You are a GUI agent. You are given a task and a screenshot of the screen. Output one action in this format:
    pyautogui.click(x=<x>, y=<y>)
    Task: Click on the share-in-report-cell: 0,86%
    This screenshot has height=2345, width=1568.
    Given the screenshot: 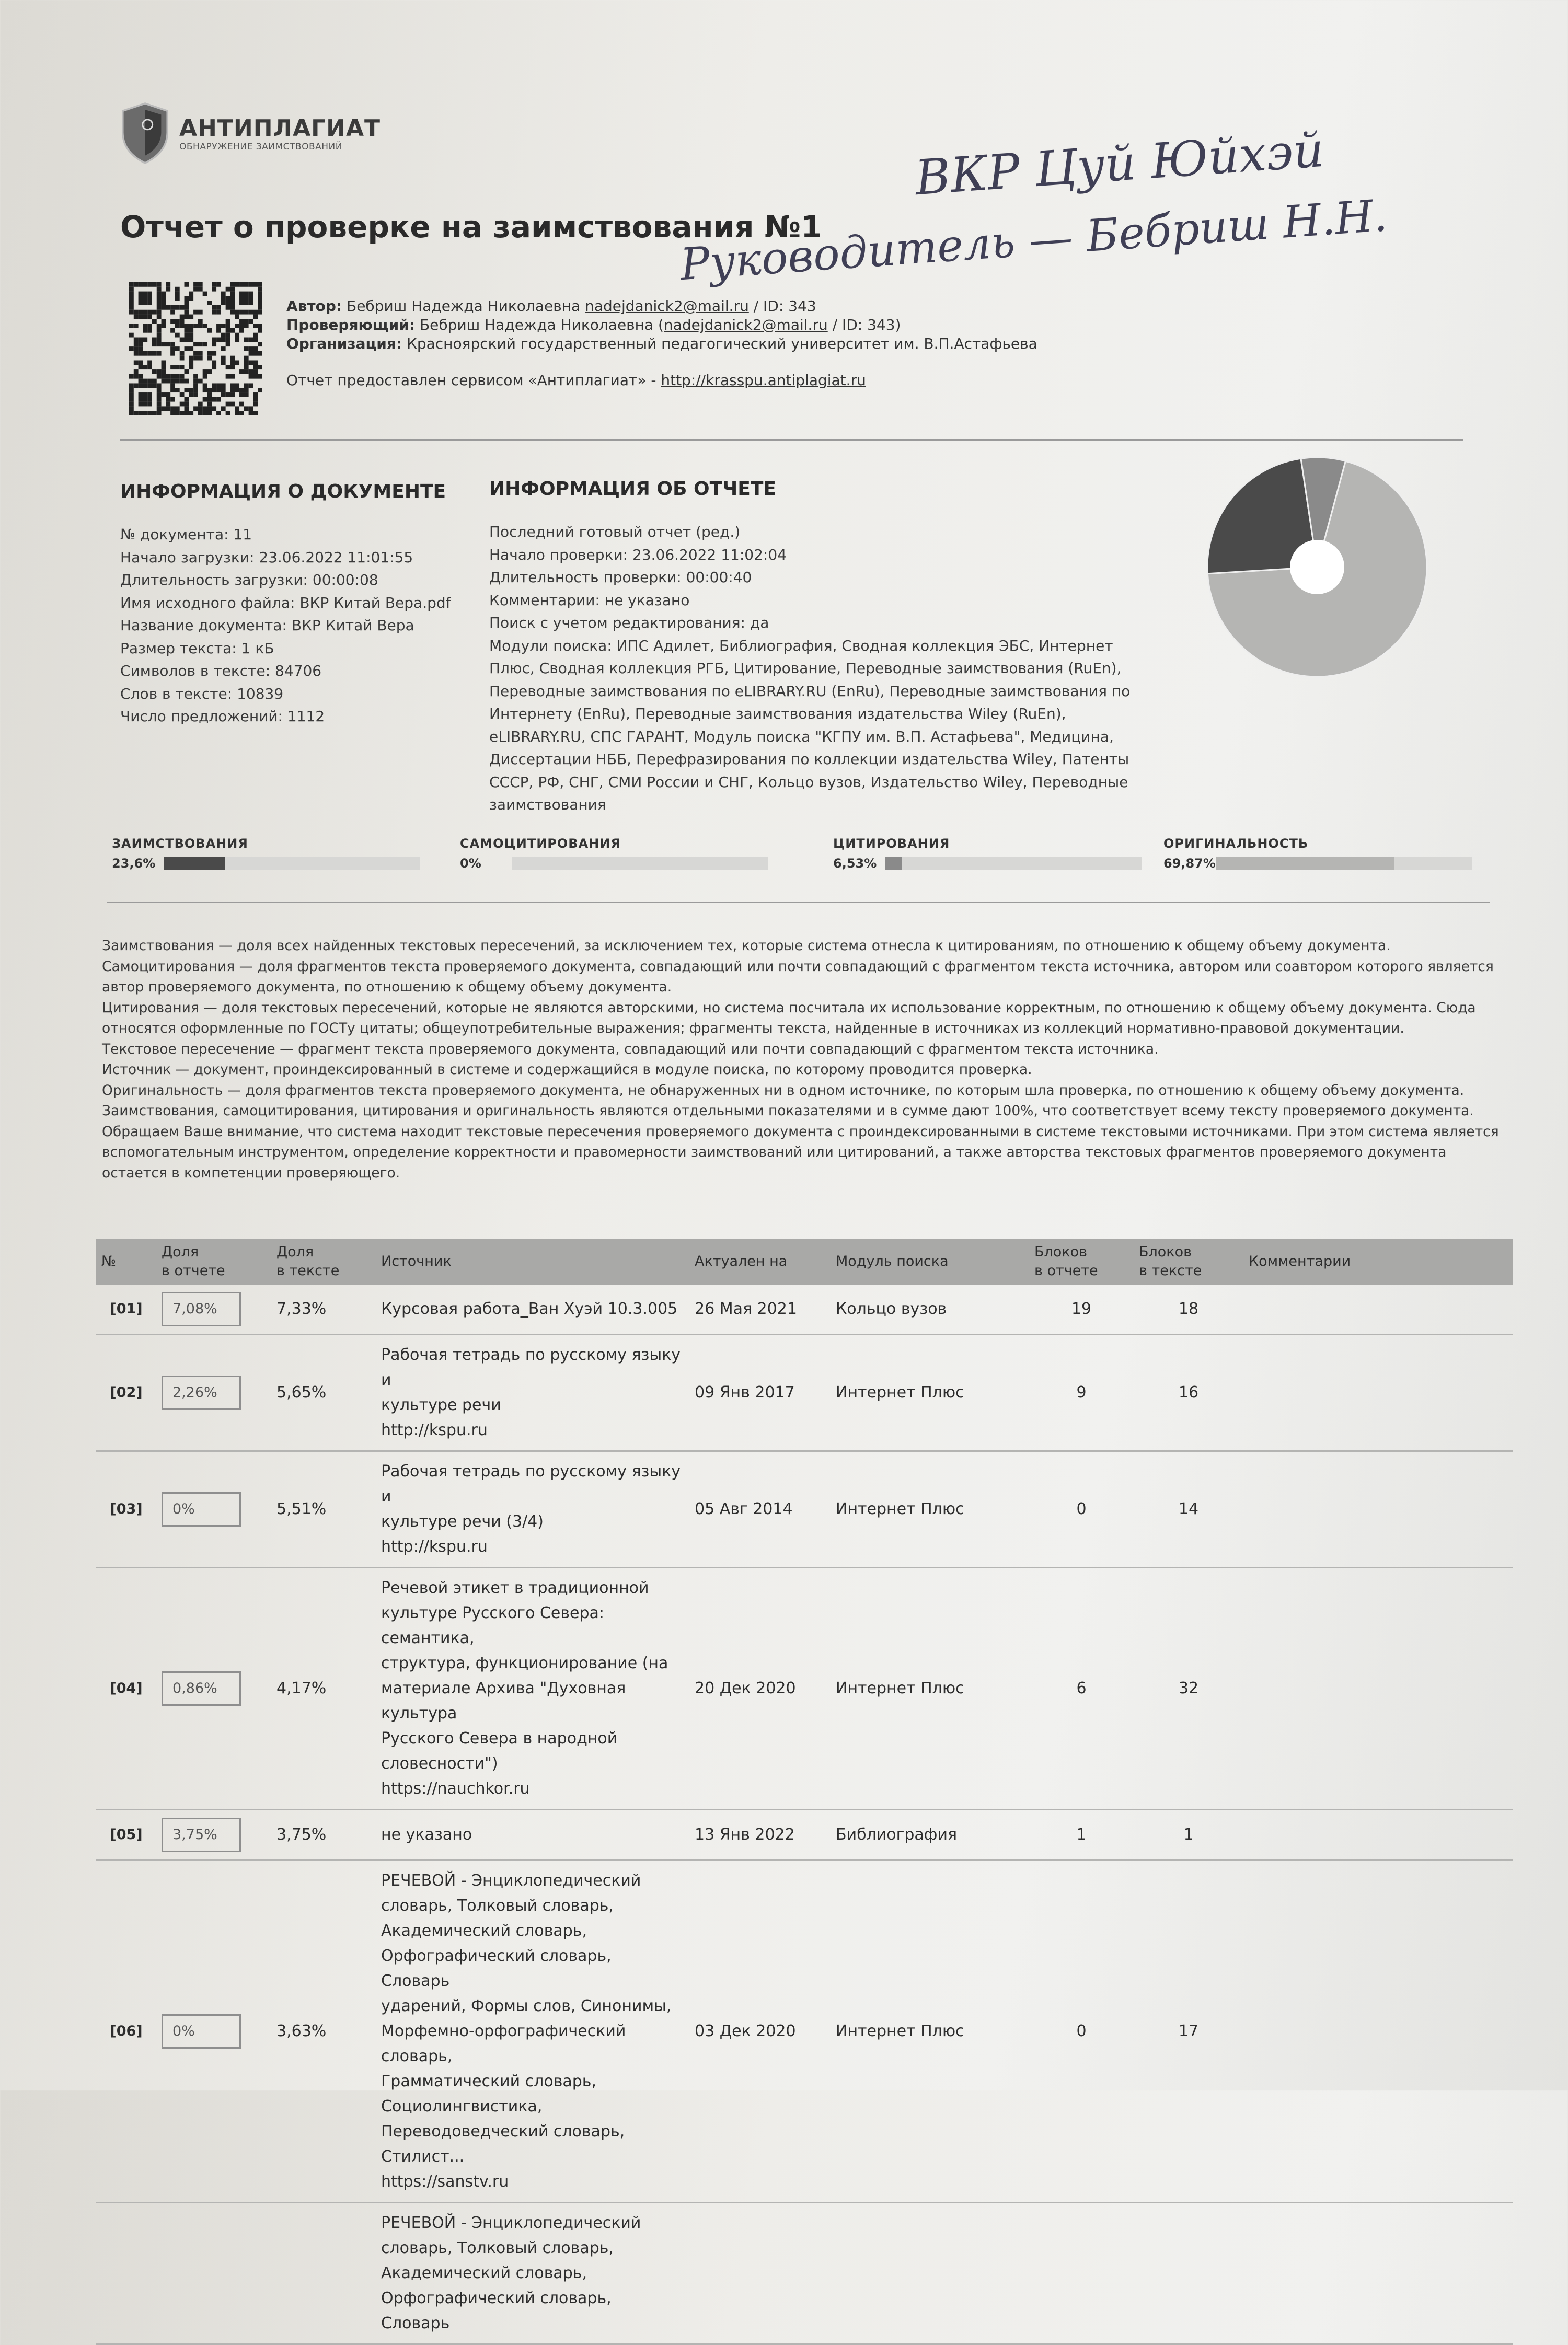 What is the action you would take?
    pyautogui.click(x=213, y=1689)
    